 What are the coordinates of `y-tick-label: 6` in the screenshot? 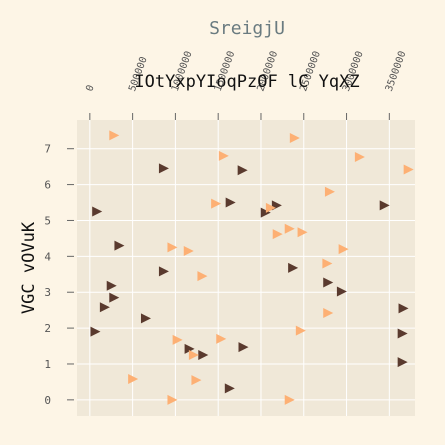 It's located at (47, 185).